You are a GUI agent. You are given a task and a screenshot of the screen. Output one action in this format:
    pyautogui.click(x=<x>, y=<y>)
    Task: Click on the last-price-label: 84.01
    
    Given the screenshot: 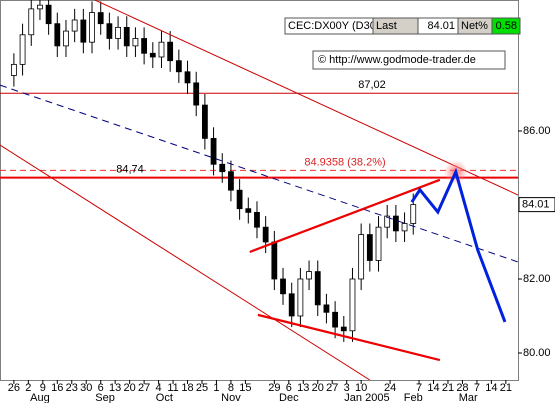 What is the action you would take?
    pyautogui.click(x=536, y=205)
    